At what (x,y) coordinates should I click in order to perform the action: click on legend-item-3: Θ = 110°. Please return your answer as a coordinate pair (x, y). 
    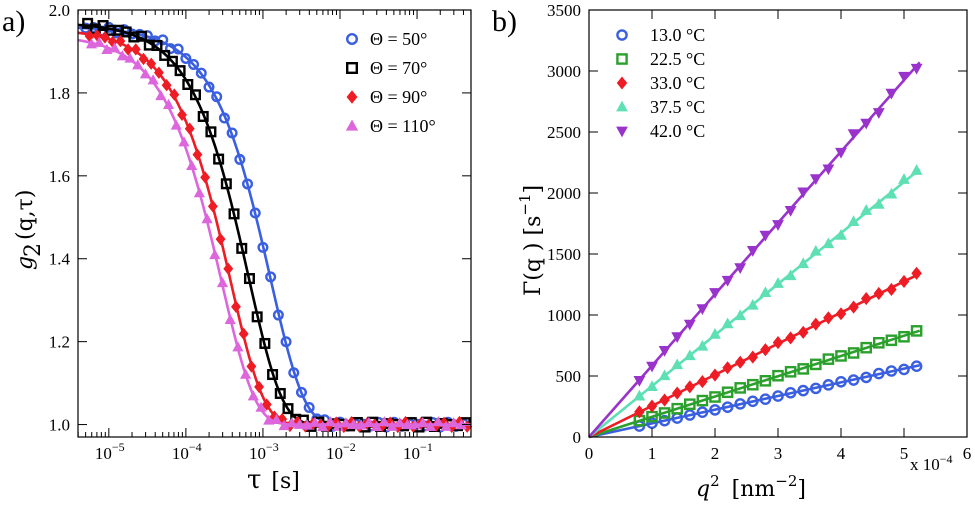
    Looking at the image, I should click on (390, 126).